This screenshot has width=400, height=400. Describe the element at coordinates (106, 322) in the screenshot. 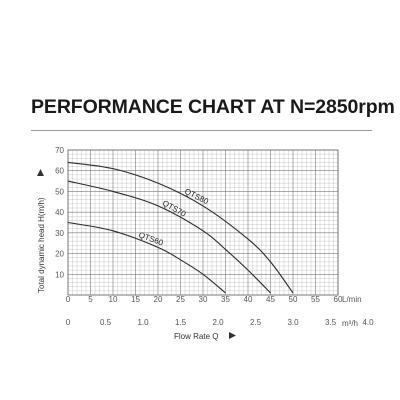

I see `x-tick-label-m3h: 0.5` at that location.